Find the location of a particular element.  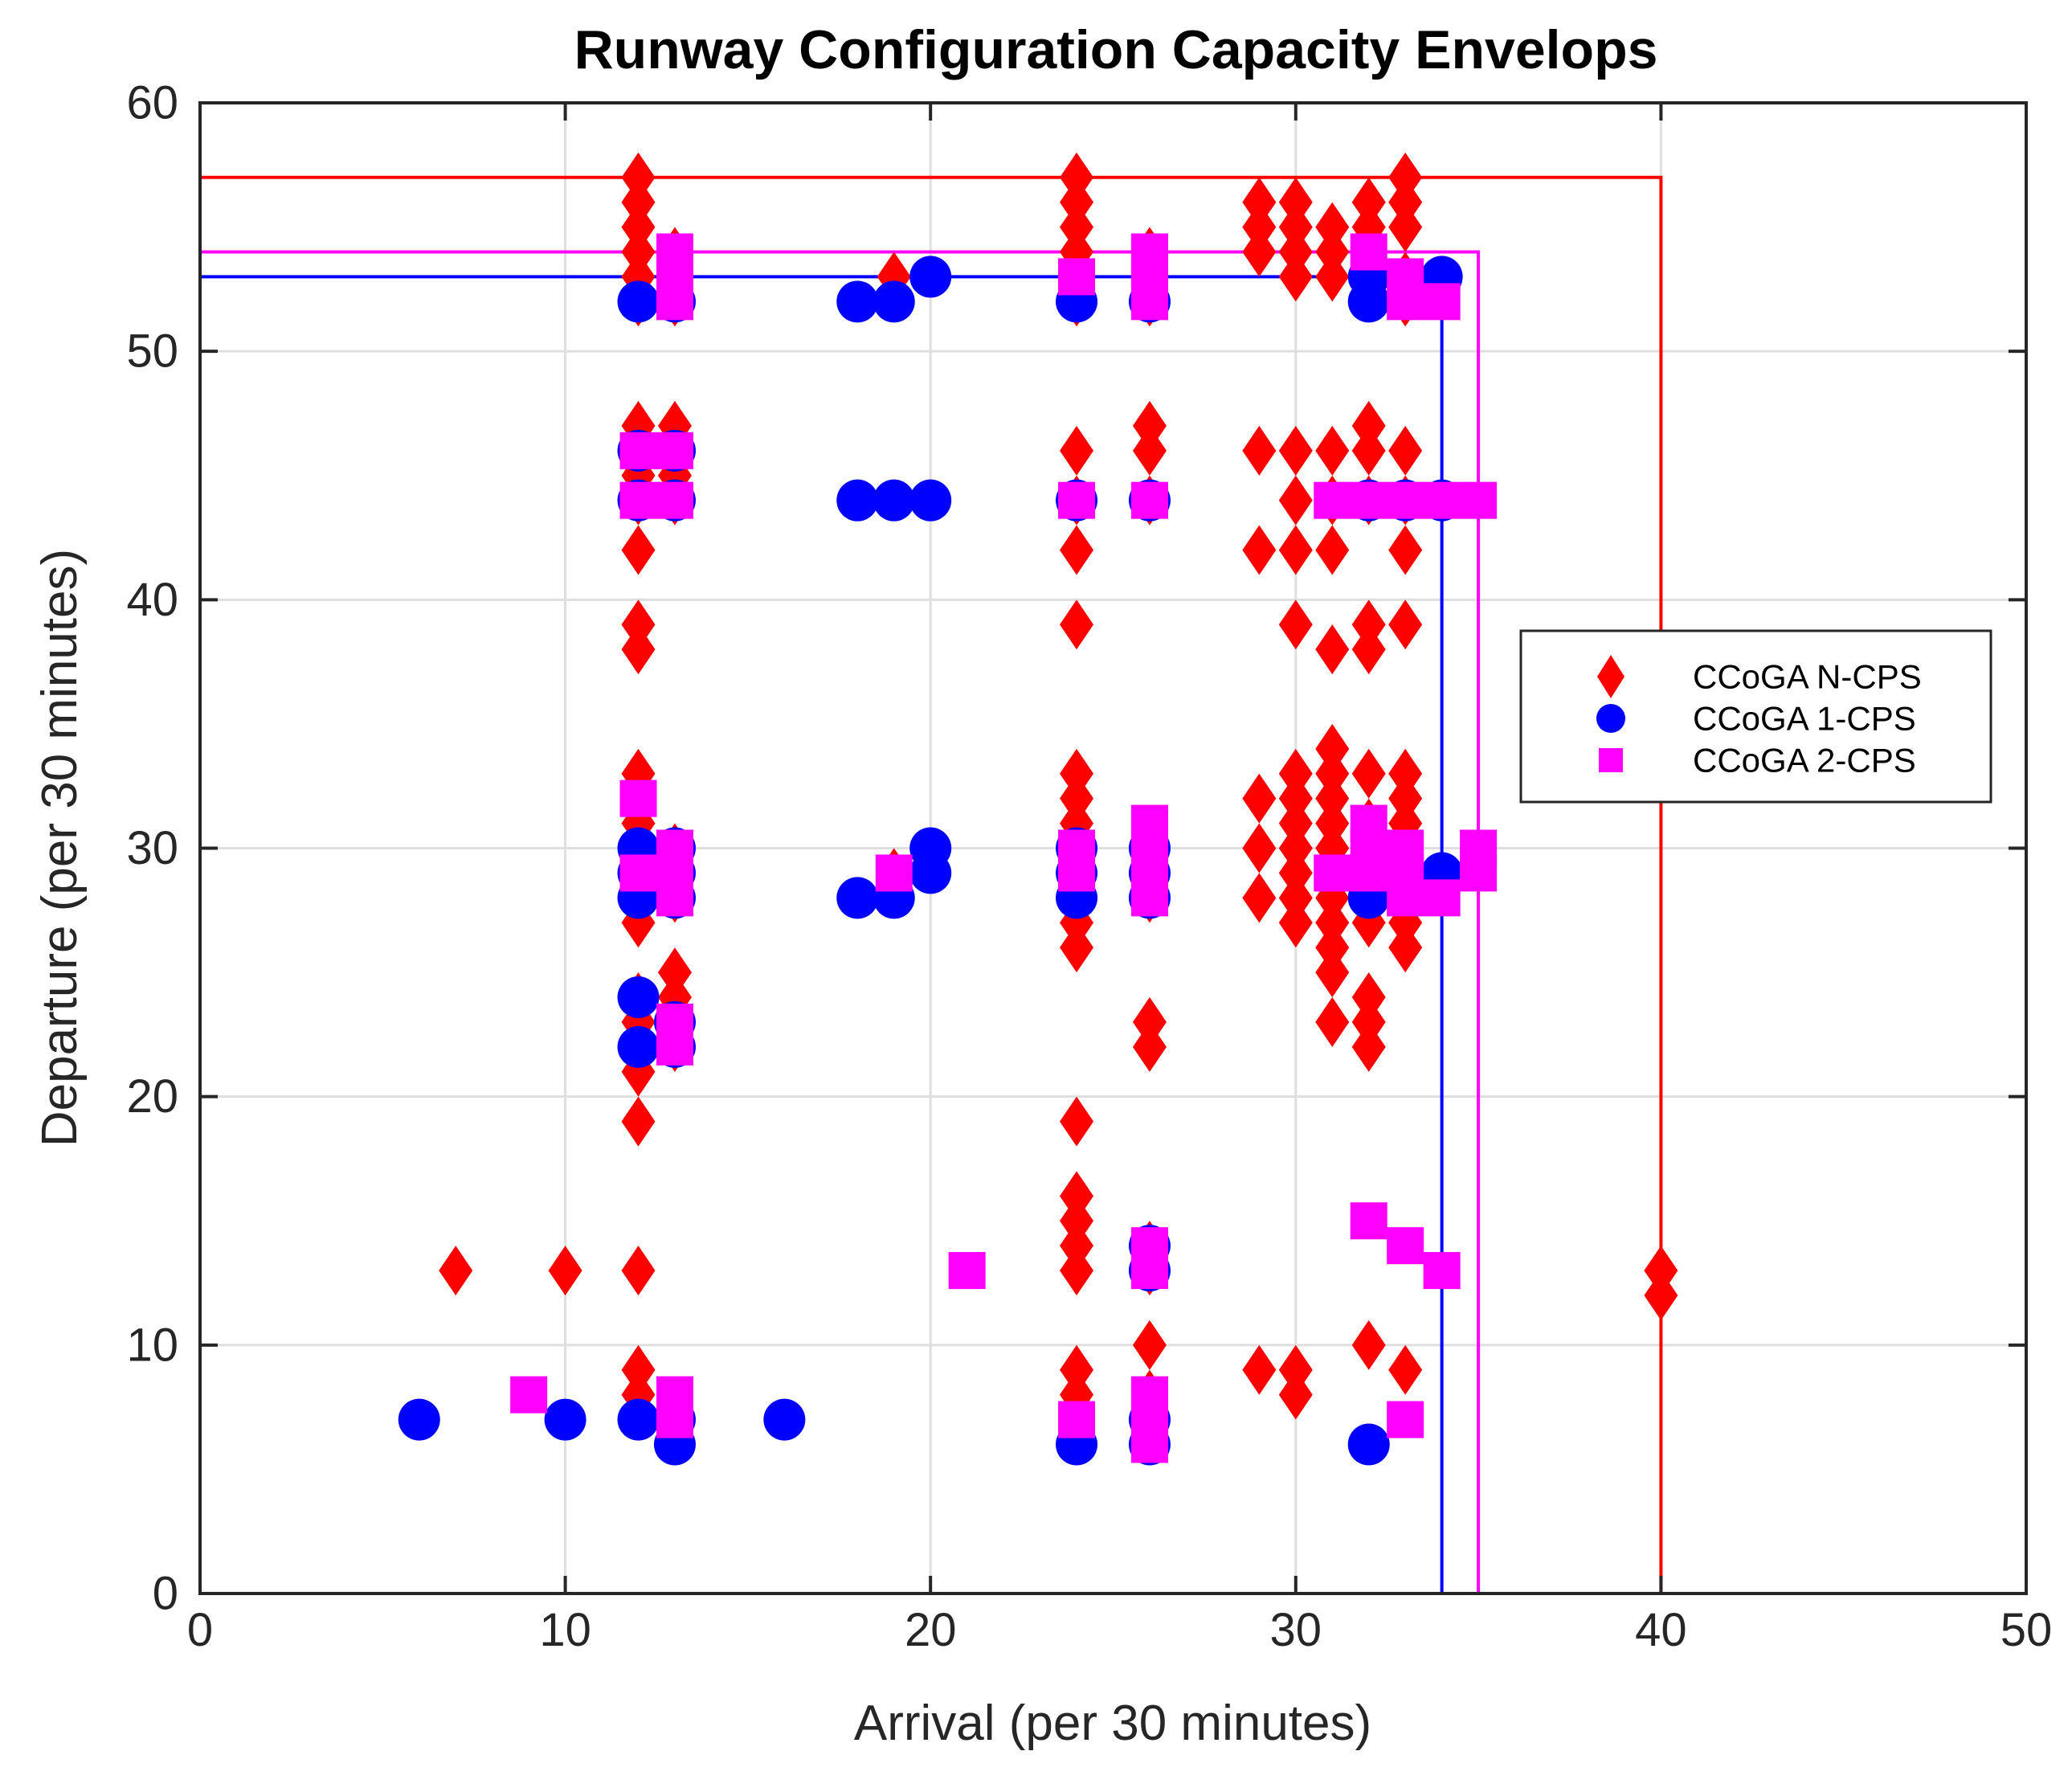

x-tick-label: 10 is located at coordinates (565, 1630).